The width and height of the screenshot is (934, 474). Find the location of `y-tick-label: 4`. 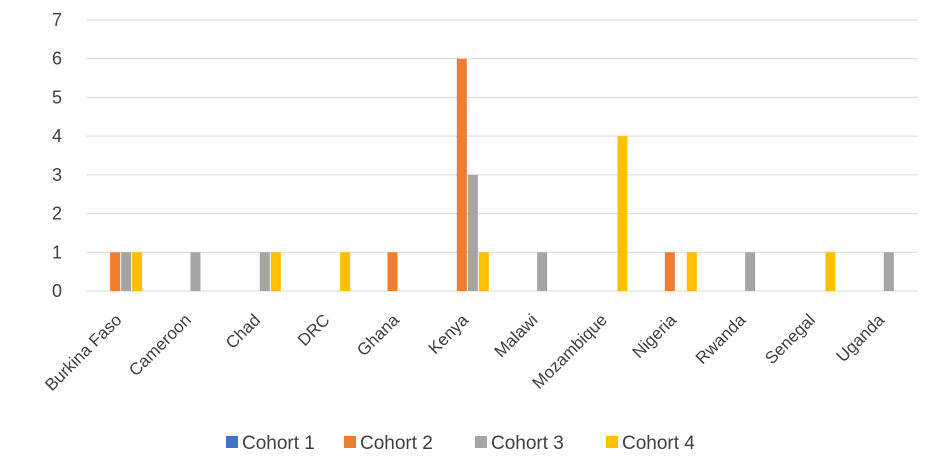

y-tick-label: 4 is located at coordinates (57, 136).